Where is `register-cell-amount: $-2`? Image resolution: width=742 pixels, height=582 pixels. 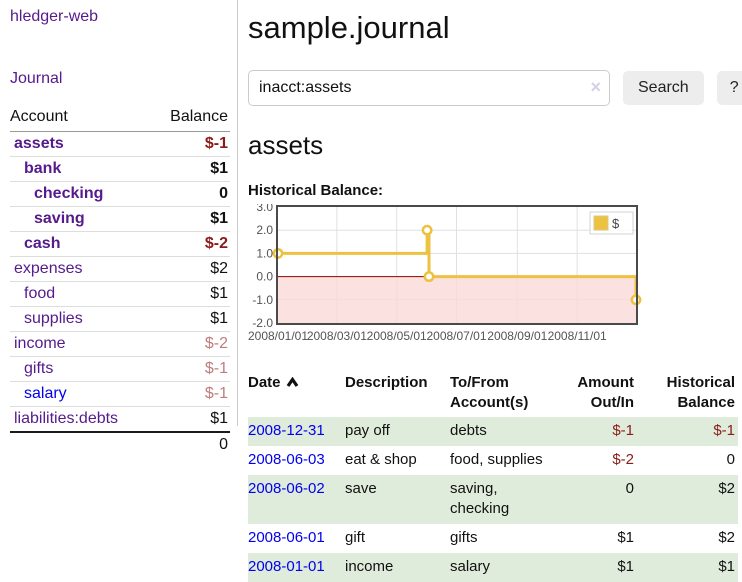
register-cell-amount: $-2 is located at coordinates (623, 459).